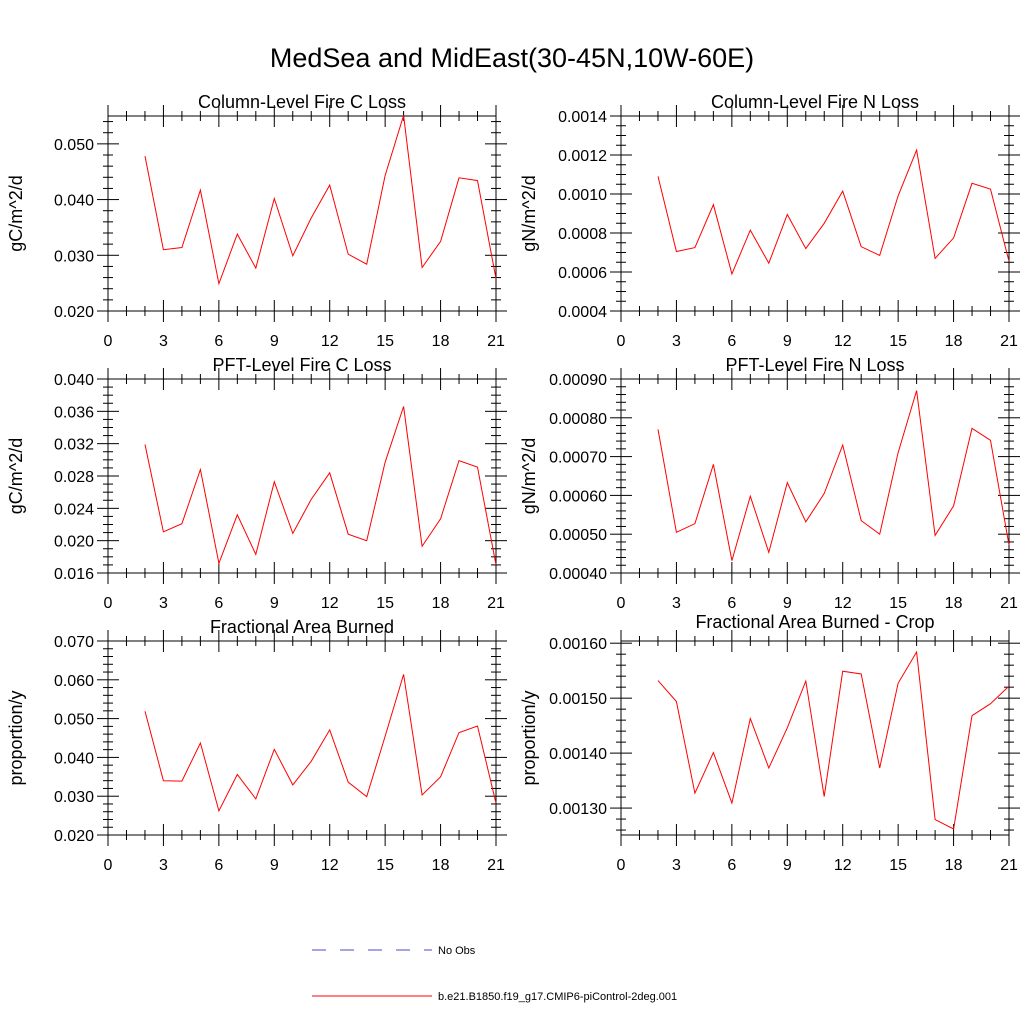 The height and width of the screenshot is (1024, 1024). What do you see at coordinates (74, 412) in the screenshot?
I see `y-tick-label: 0.036` at bounding box center [74, 412].